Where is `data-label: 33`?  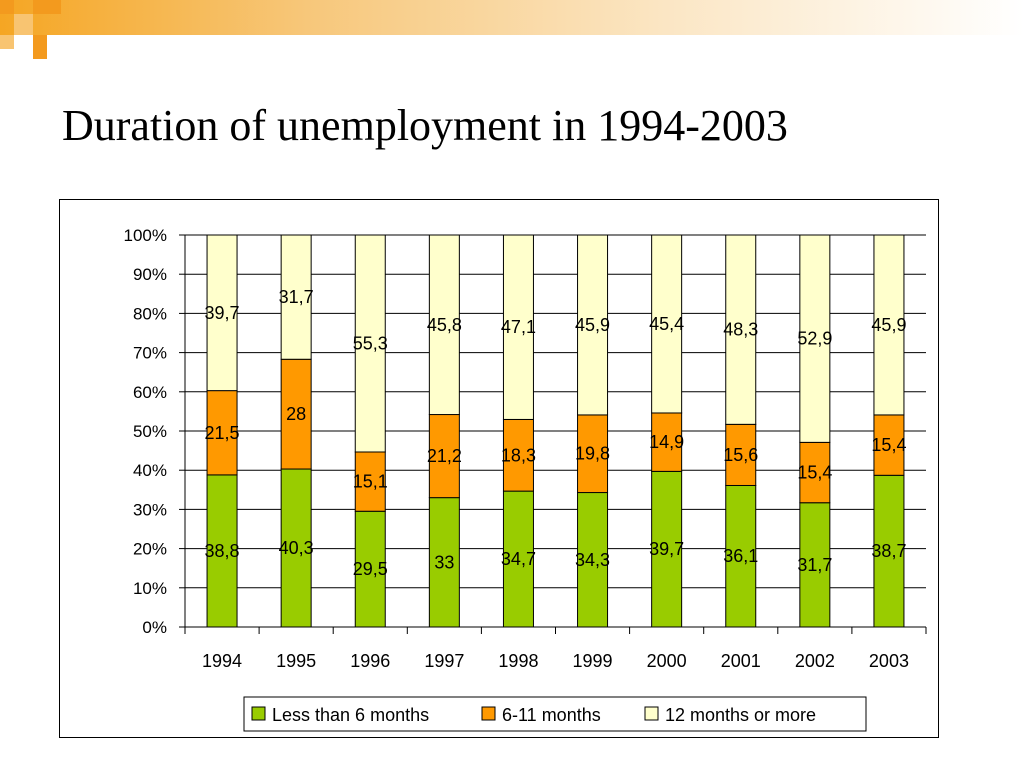
data-label: 33 is located at coordinates (444, 562).